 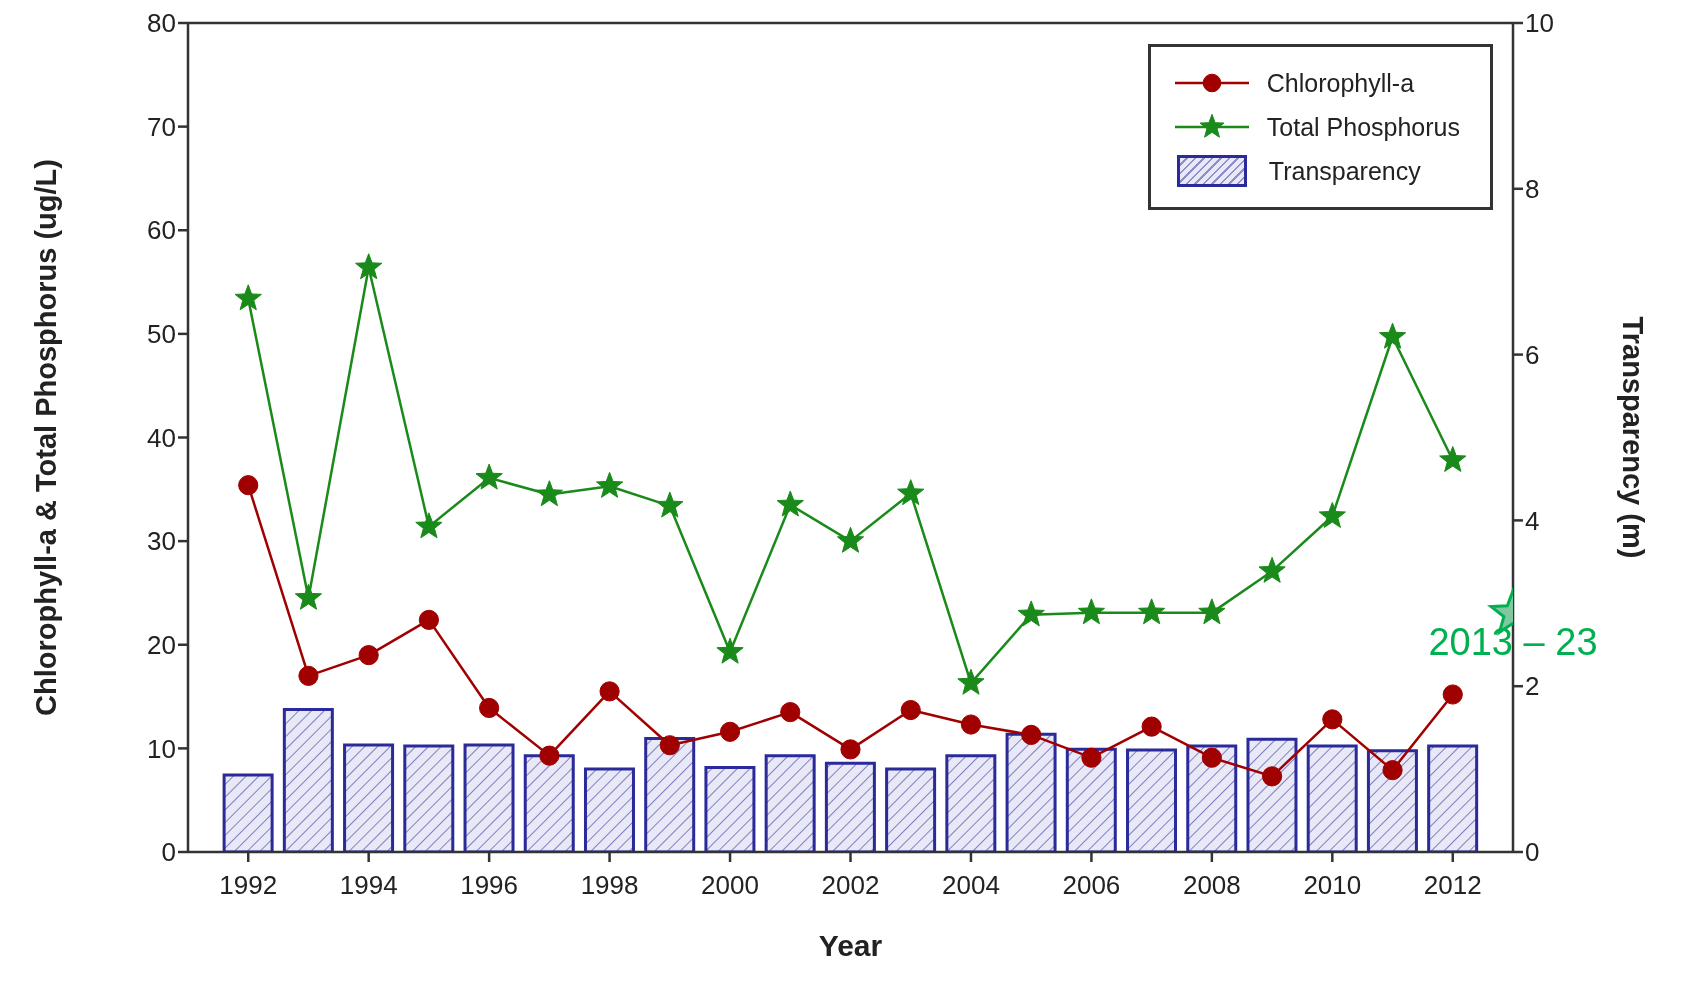 What do you see at coordinates (161, 126) in the screenshot?
I see `y-tick-label: 70` at bounding box center [161, 126].